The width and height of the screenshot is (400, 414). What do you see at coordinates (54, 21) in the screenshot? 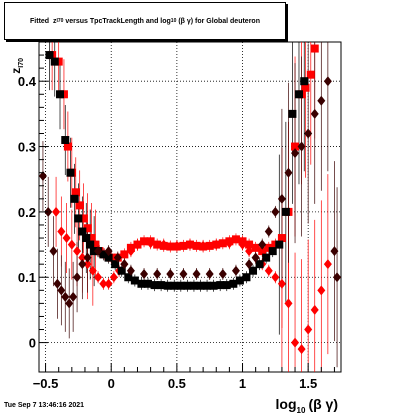
I see `title-z: z` at bounding box center [54, 21].